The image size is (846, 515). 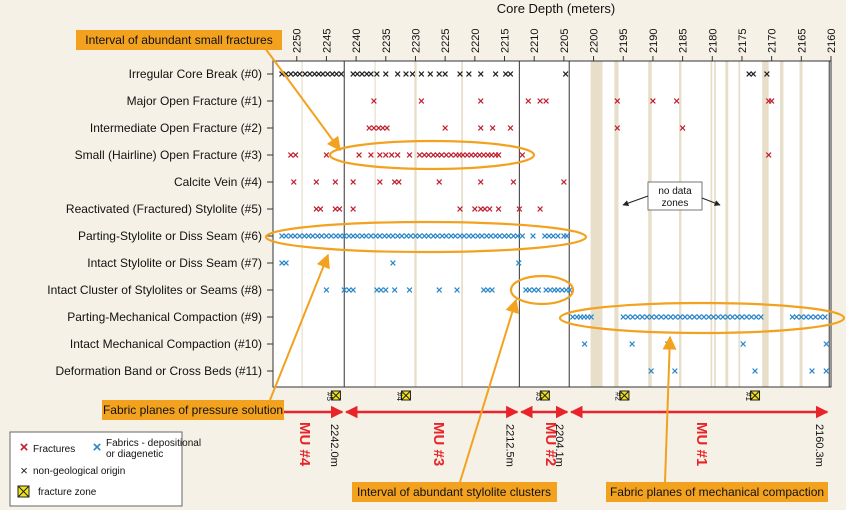 What do you see at coordinates (357, 41) in the screenshot?
I see `tick-label-2240: 2240` at bounding box center [357, 41].